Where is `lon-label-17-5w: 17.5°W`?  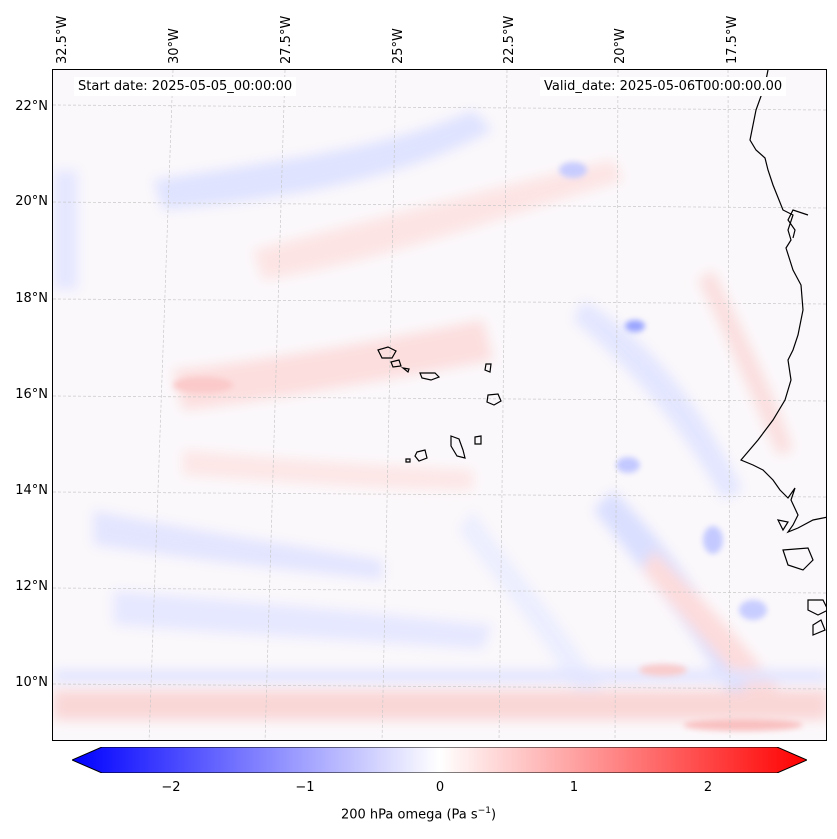
lon-label-17-5w: 17.5°W is located at coordinates (732, 39).